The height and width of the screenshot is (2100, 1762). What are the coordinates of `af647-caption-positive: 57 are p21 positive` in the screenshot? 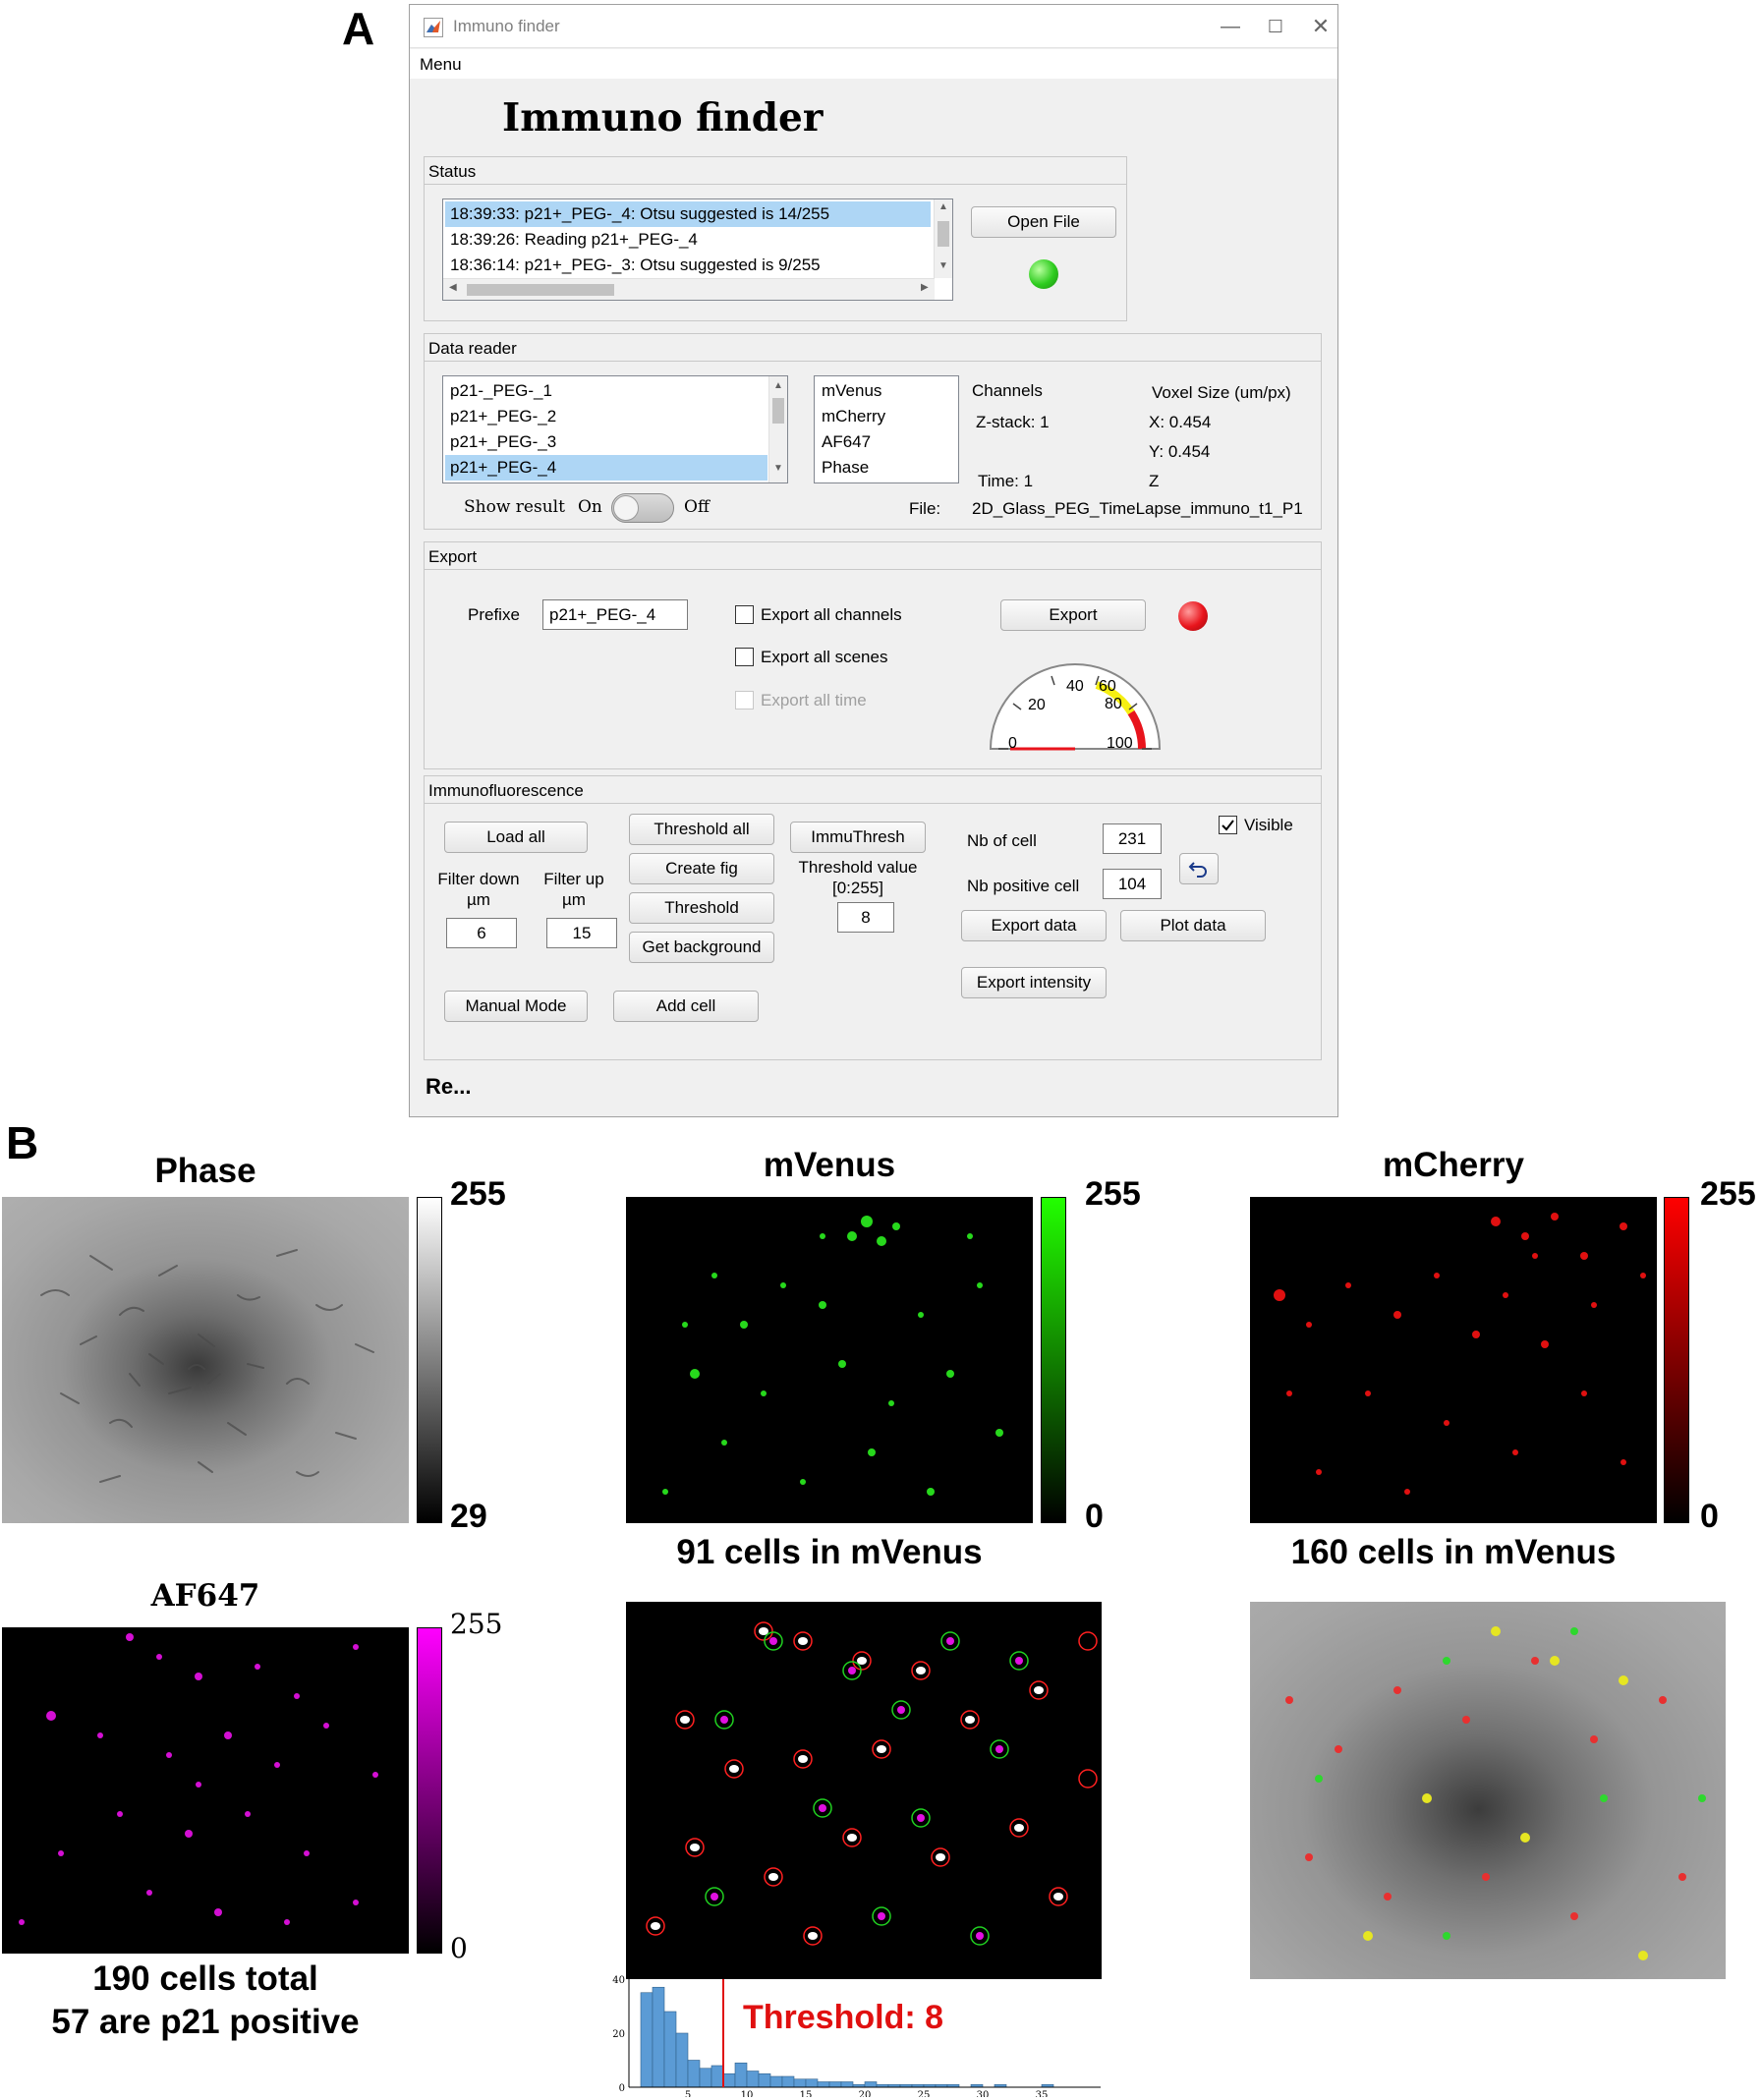 It's located at (205, 2022).